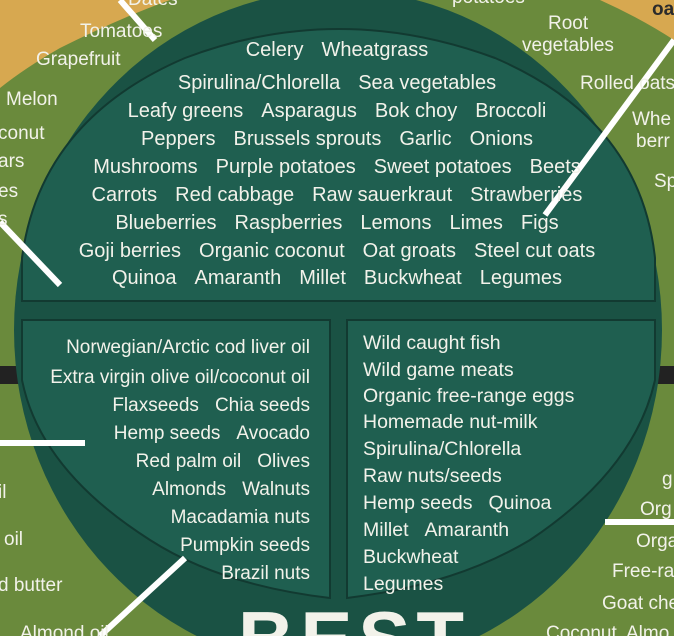 The height and width of the screenshot is (636, 674). I want to click on fats-row: Flaxseeds Chia seeds, so click(203, 405).